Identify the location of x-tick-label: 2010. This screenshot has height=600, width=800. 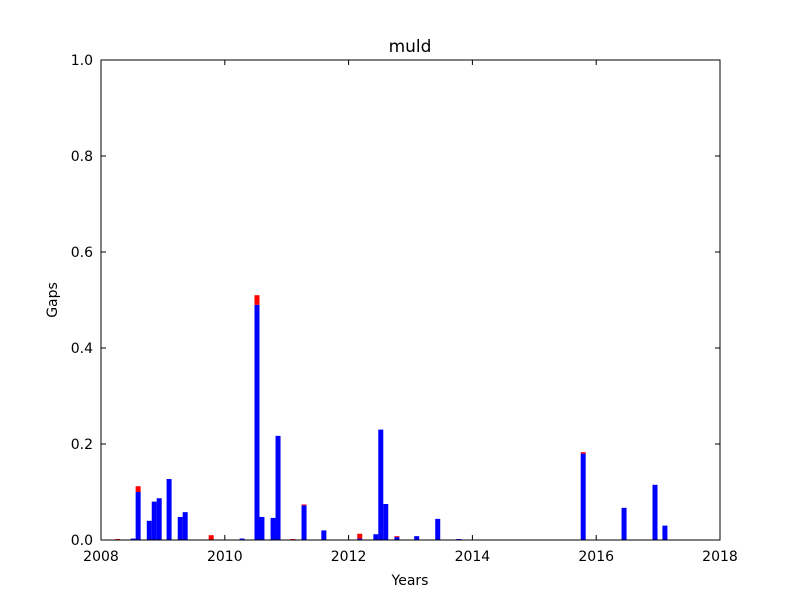
(225, 557).